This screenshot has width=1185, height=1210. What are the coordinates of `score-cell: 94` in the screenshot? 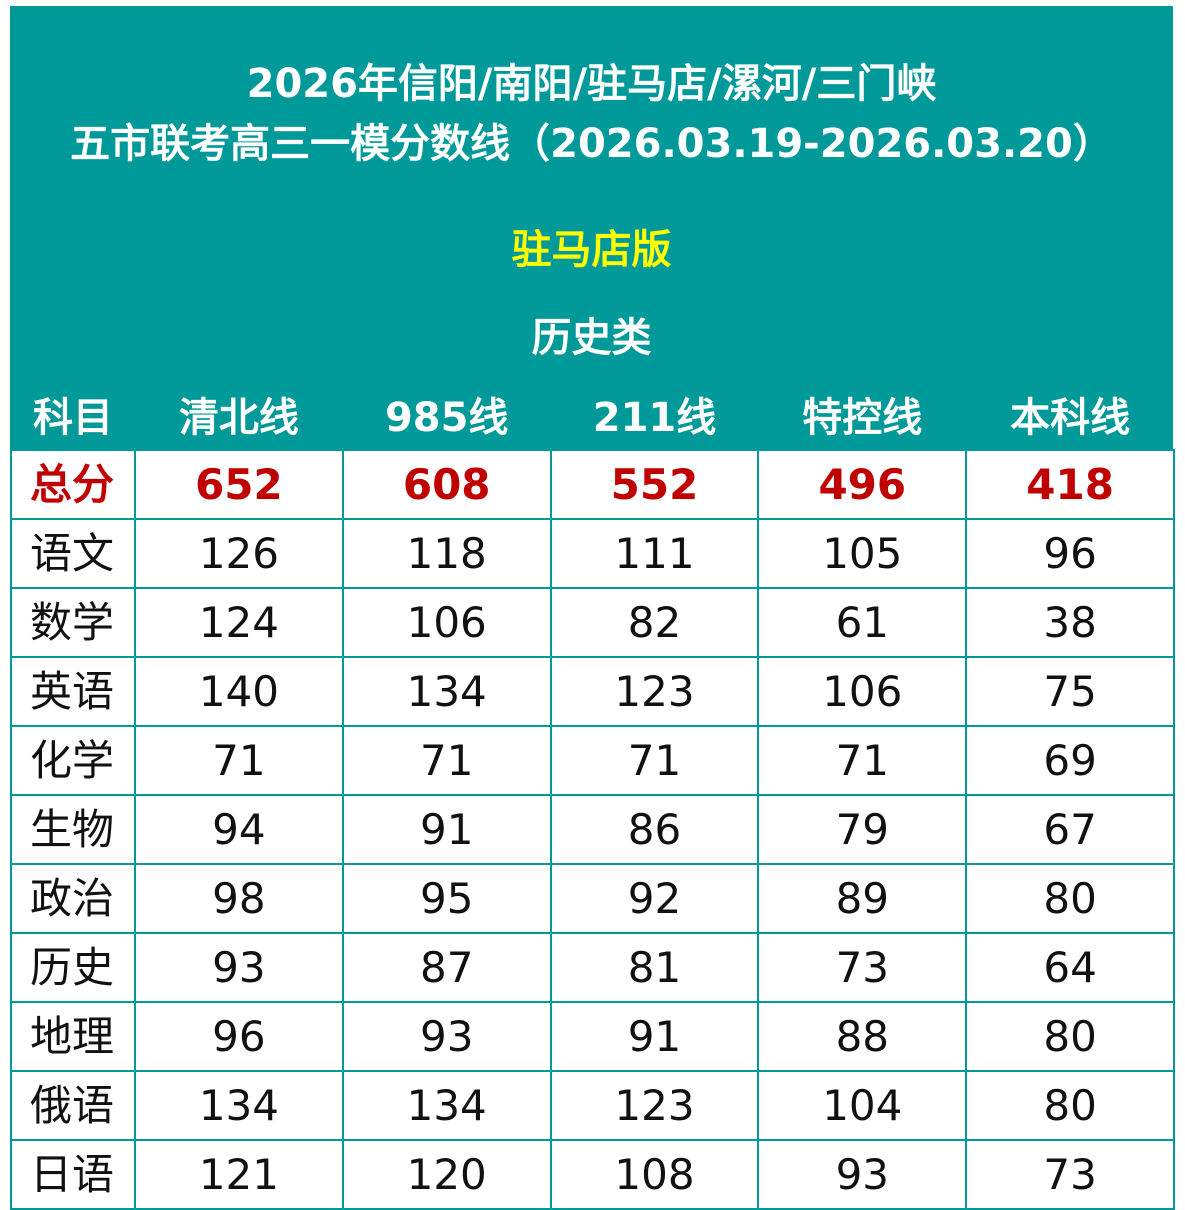 It's located at (239, 829).